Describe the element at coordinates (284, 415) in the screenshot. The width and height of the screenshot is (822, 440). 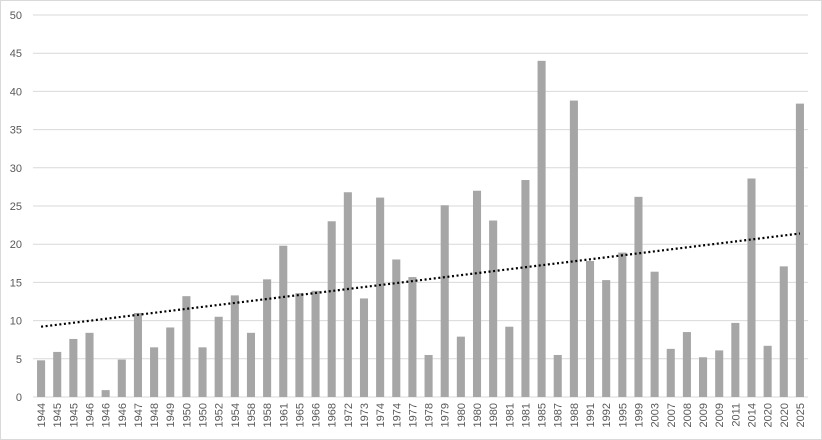
I see `x-tick-label: 1961` at that location.